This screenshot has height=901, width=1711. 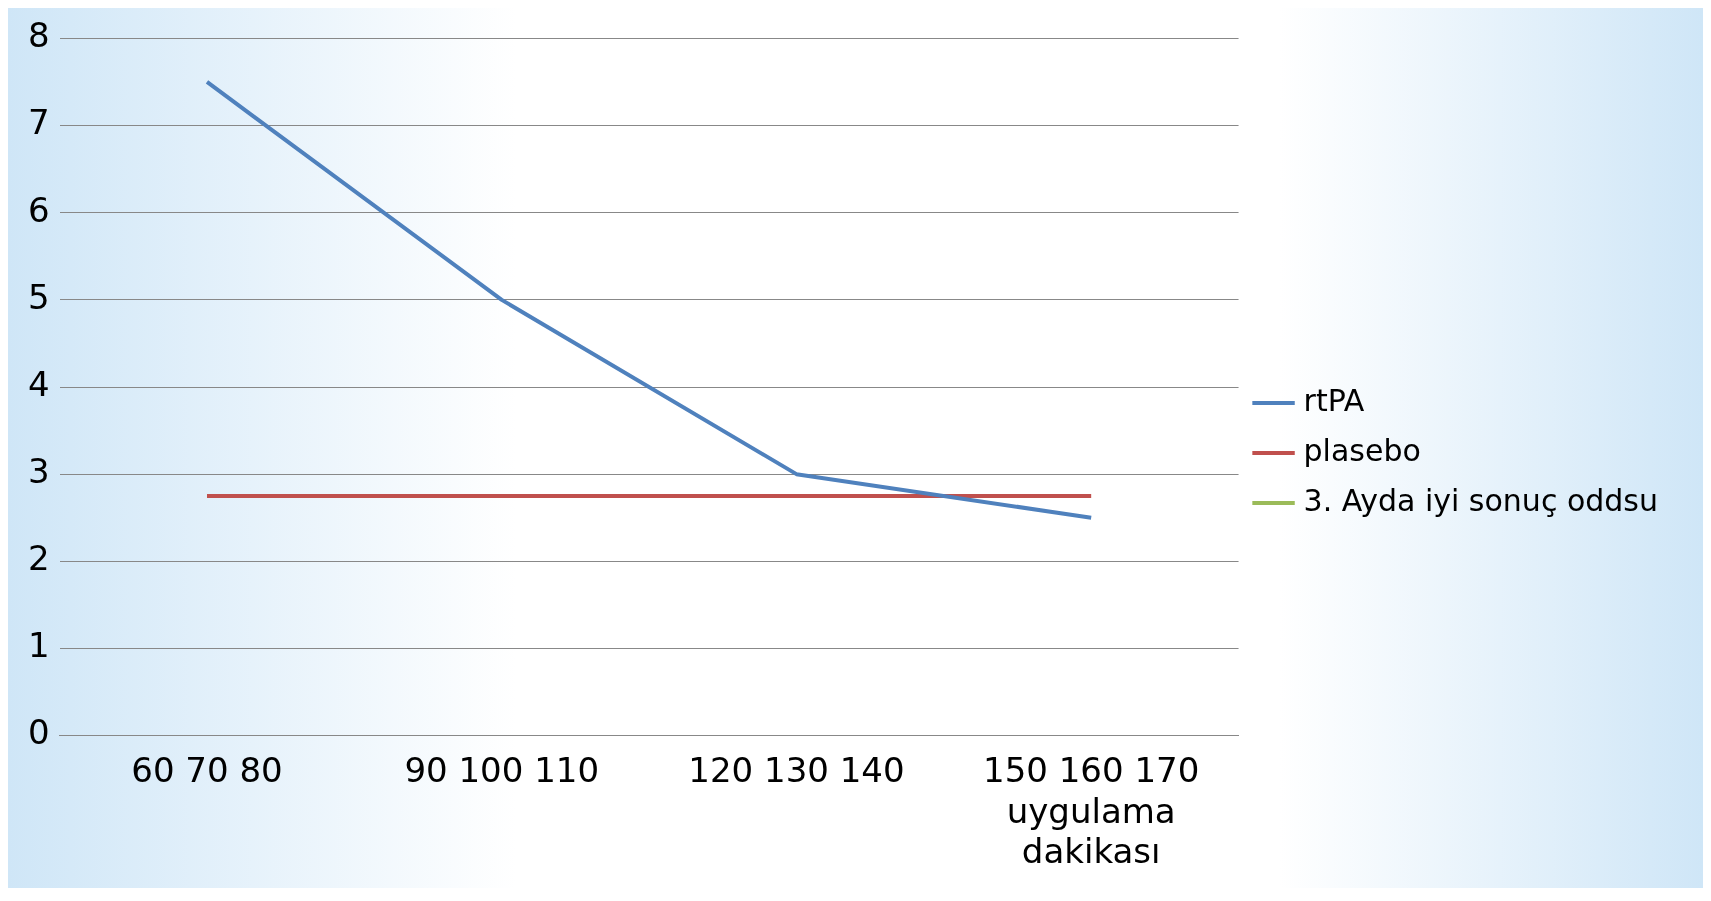 I want to click on legend-label: 3. Ayda iyi sonuç oddsu, so click(x=1480, y=500).